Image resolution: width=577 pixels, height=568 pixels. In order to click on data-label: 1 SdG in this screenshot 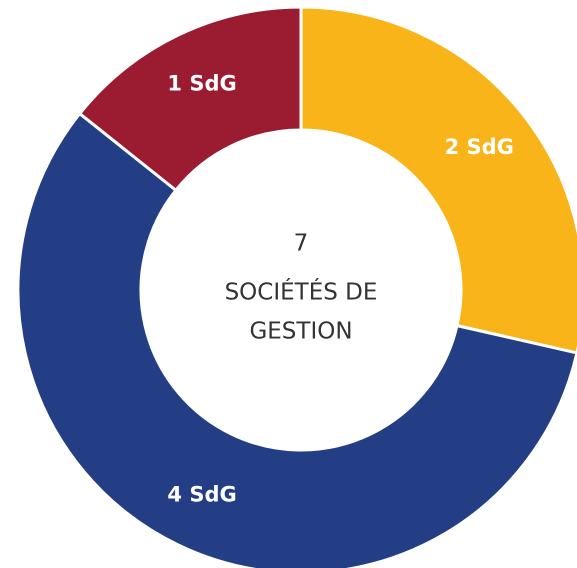, I will do `click(201, 84)`.